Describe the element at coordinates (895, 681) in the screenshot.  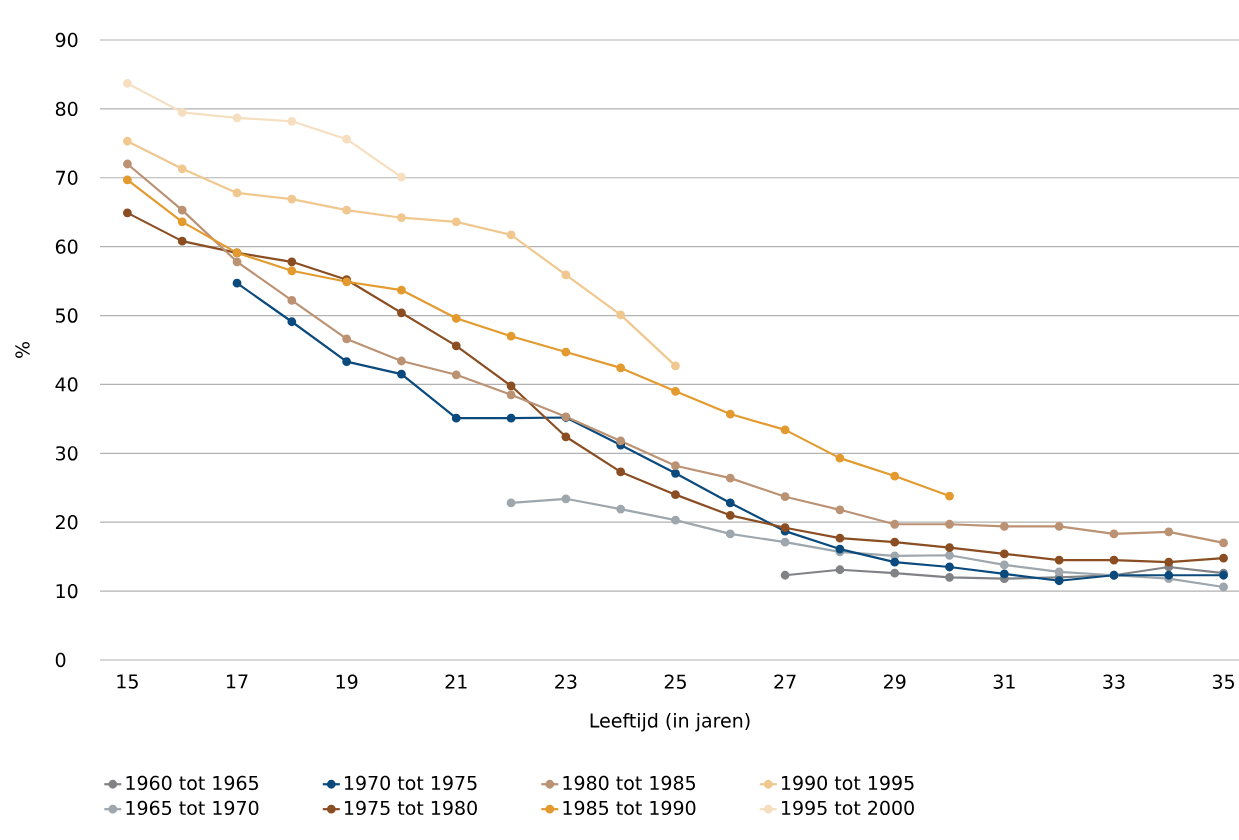
I see `x-tick-label: 29` at that location.